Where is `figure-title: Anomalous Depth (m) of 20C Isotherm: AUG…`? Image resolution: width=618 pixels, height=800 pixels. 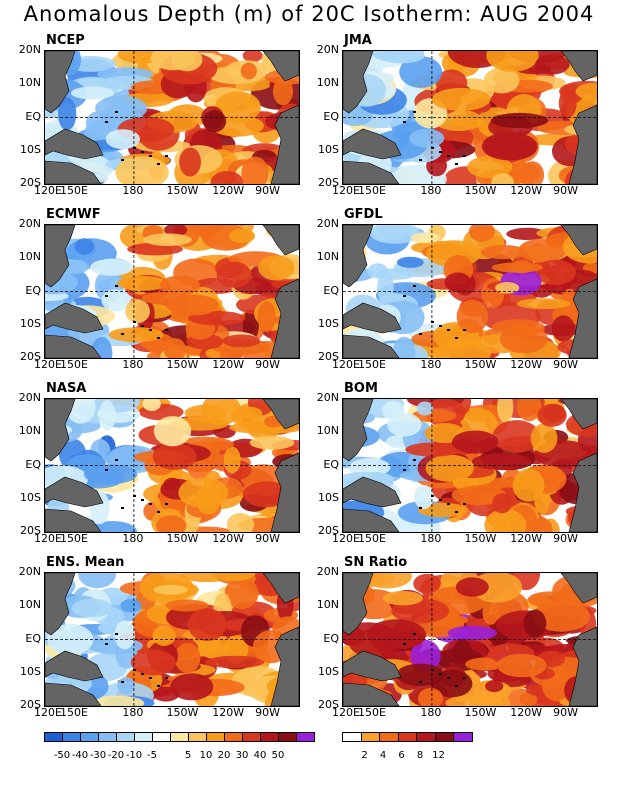 figure-title: Anomalous Depth (m) of 20C Isotherm: AUG… is located at coordinates (309, 14).